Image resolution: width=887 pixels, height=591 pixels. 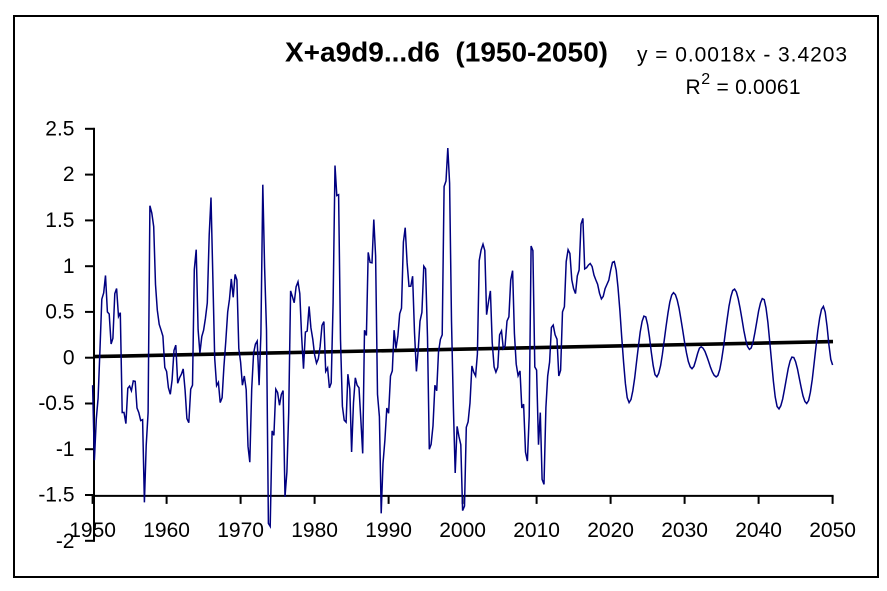 I want to click on svg-text: 2030, so click(x=684, y=530).